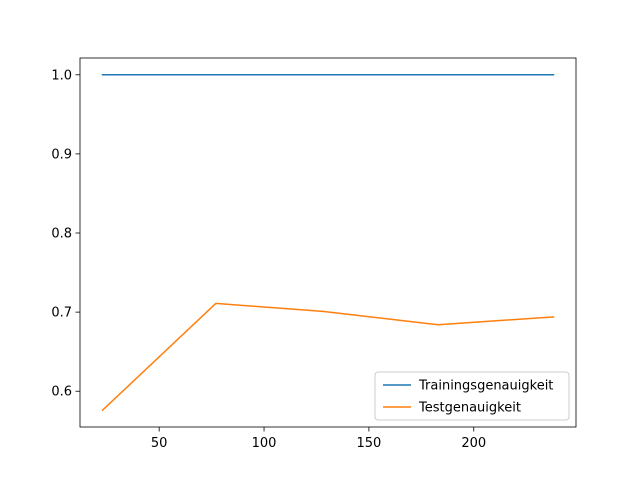 The width and height of the screenshot is (640, 480). I want to click on x-tick-label: 100, so click(264, 443).